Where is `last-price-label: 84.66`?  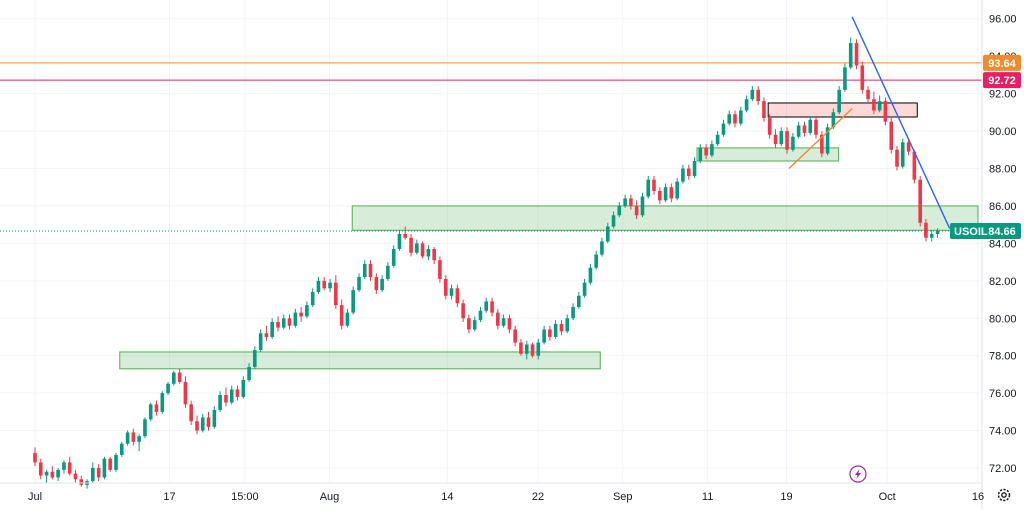 last-price-label: 84.66 is located at coordinates (1002, 232).